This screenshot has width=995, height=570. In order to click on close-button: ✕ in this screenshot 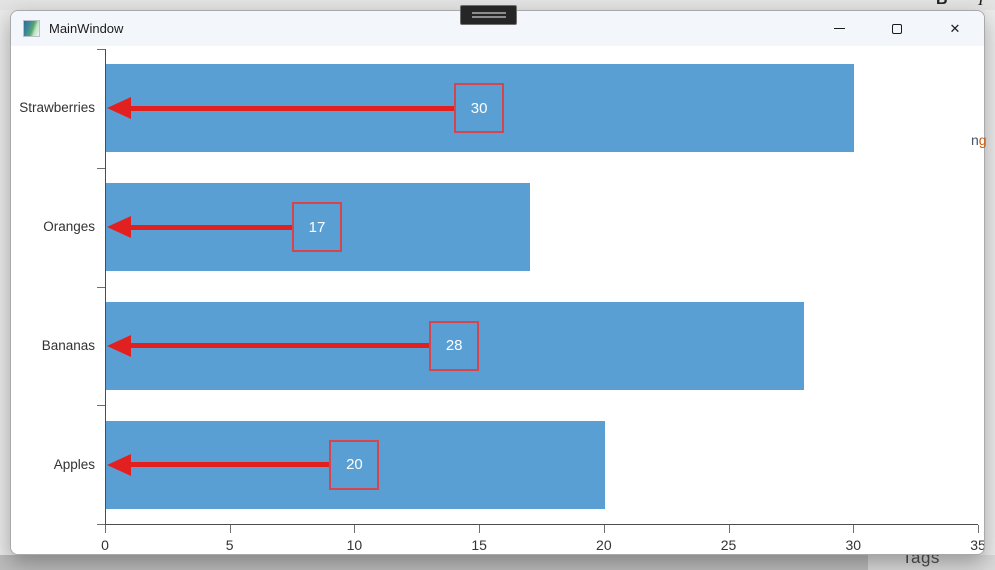, I will do `click(955, 28)`.